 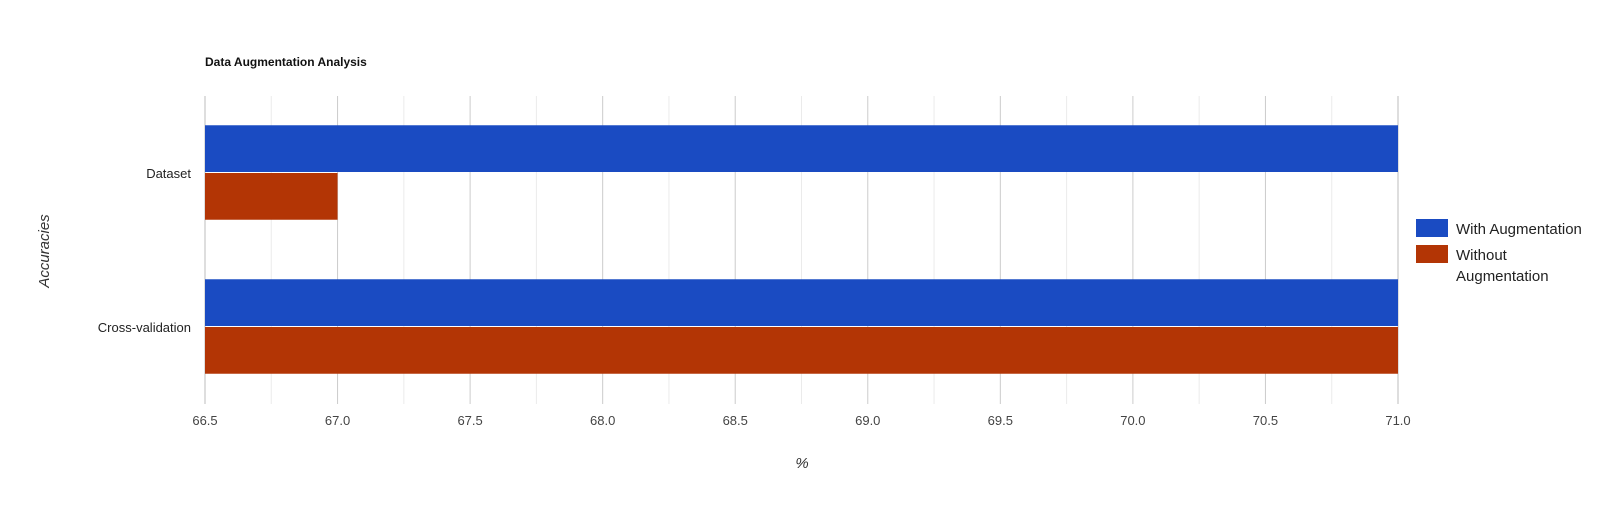 I want to click on x-tick-labels: 66.5 67.0 67.5 68.0 68.5 69.0 69.5 70.0 70.5 71.0, so click(x=801, y=420).